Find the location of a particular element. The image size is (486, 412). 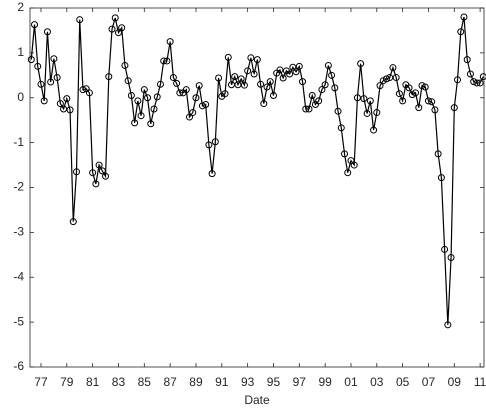

x-tick-label: 07 is located at coordinates (429, 382).